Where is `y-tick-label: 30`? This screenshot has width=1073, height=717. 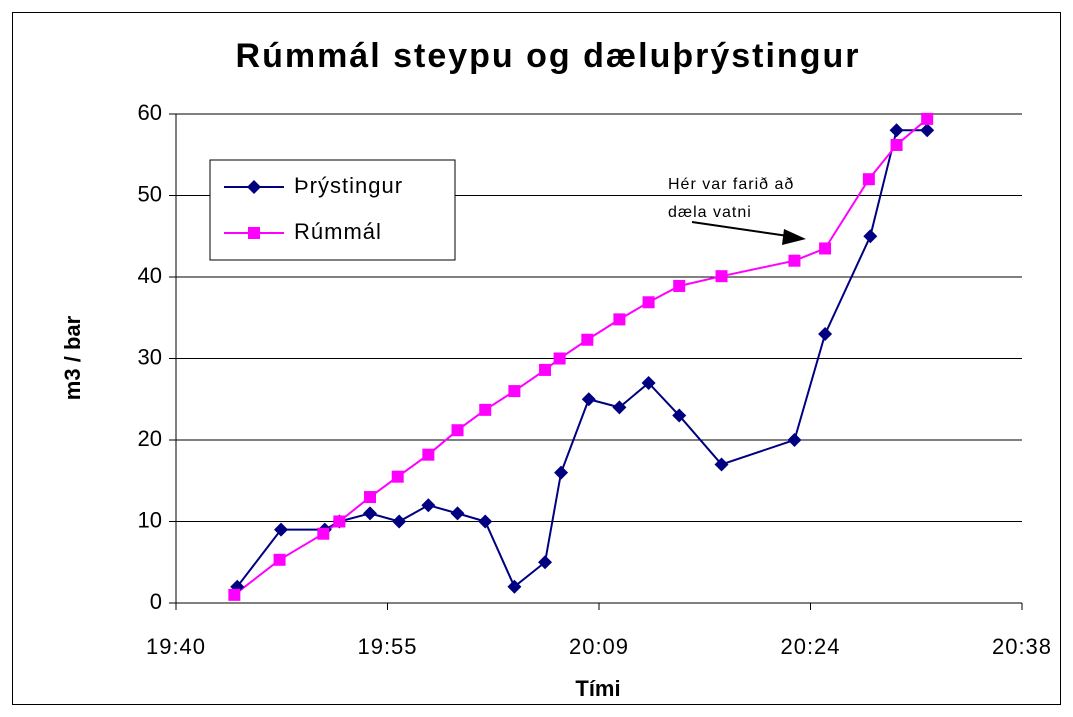
y-tick-label: 30 is located at coordinates (150, 356).